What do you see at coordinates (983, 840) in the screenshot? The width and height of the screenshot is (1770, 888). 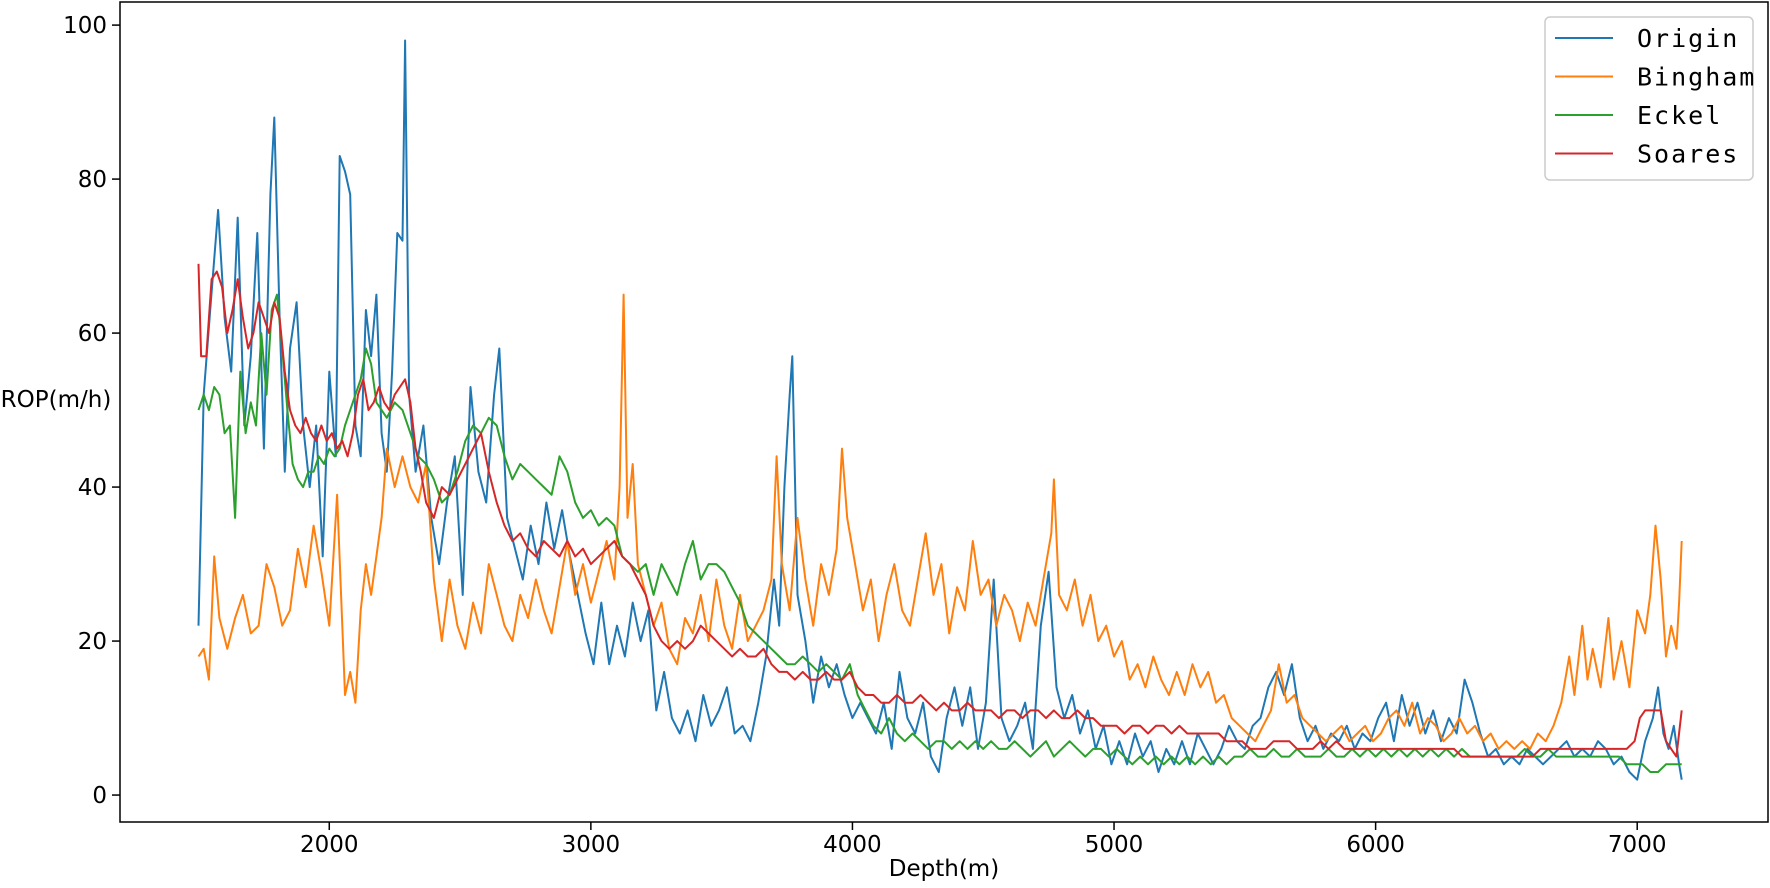 I see `x-axis: 2000 3000 4000 5000 6000 7000` at bounding box center [983, 840].